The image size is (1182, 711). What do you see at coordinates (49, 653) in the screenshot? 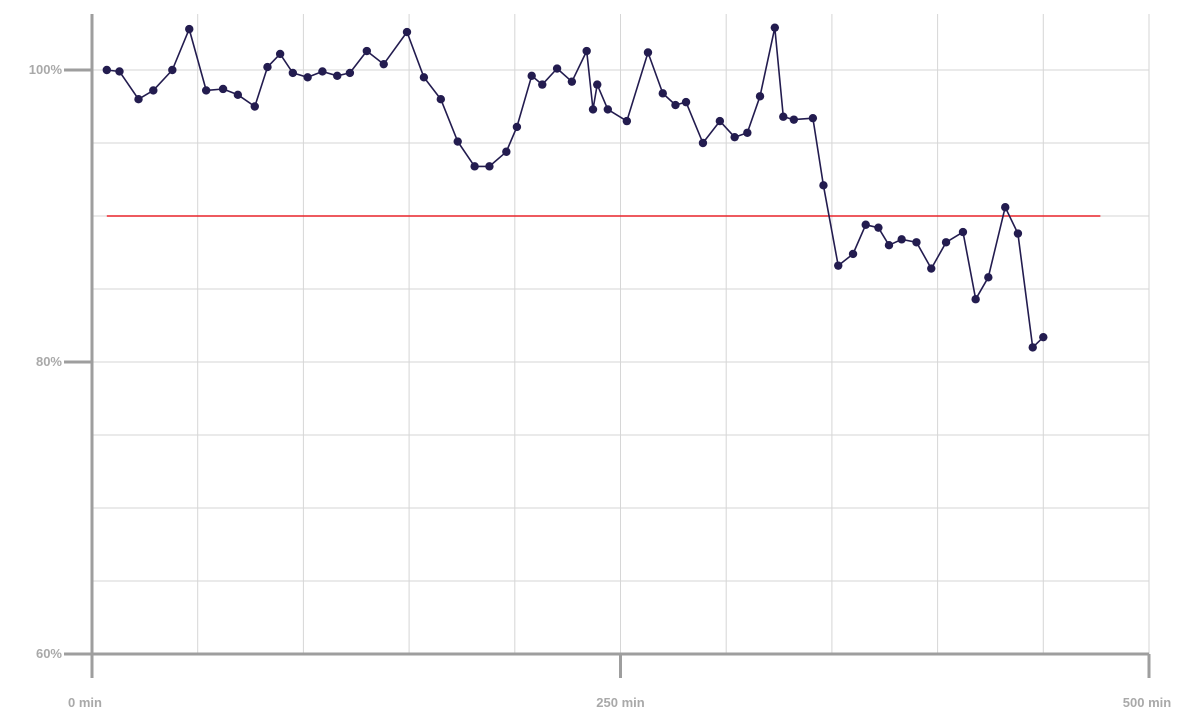
I see `y-tick-label: 60%` at bounding box center [49, 653].